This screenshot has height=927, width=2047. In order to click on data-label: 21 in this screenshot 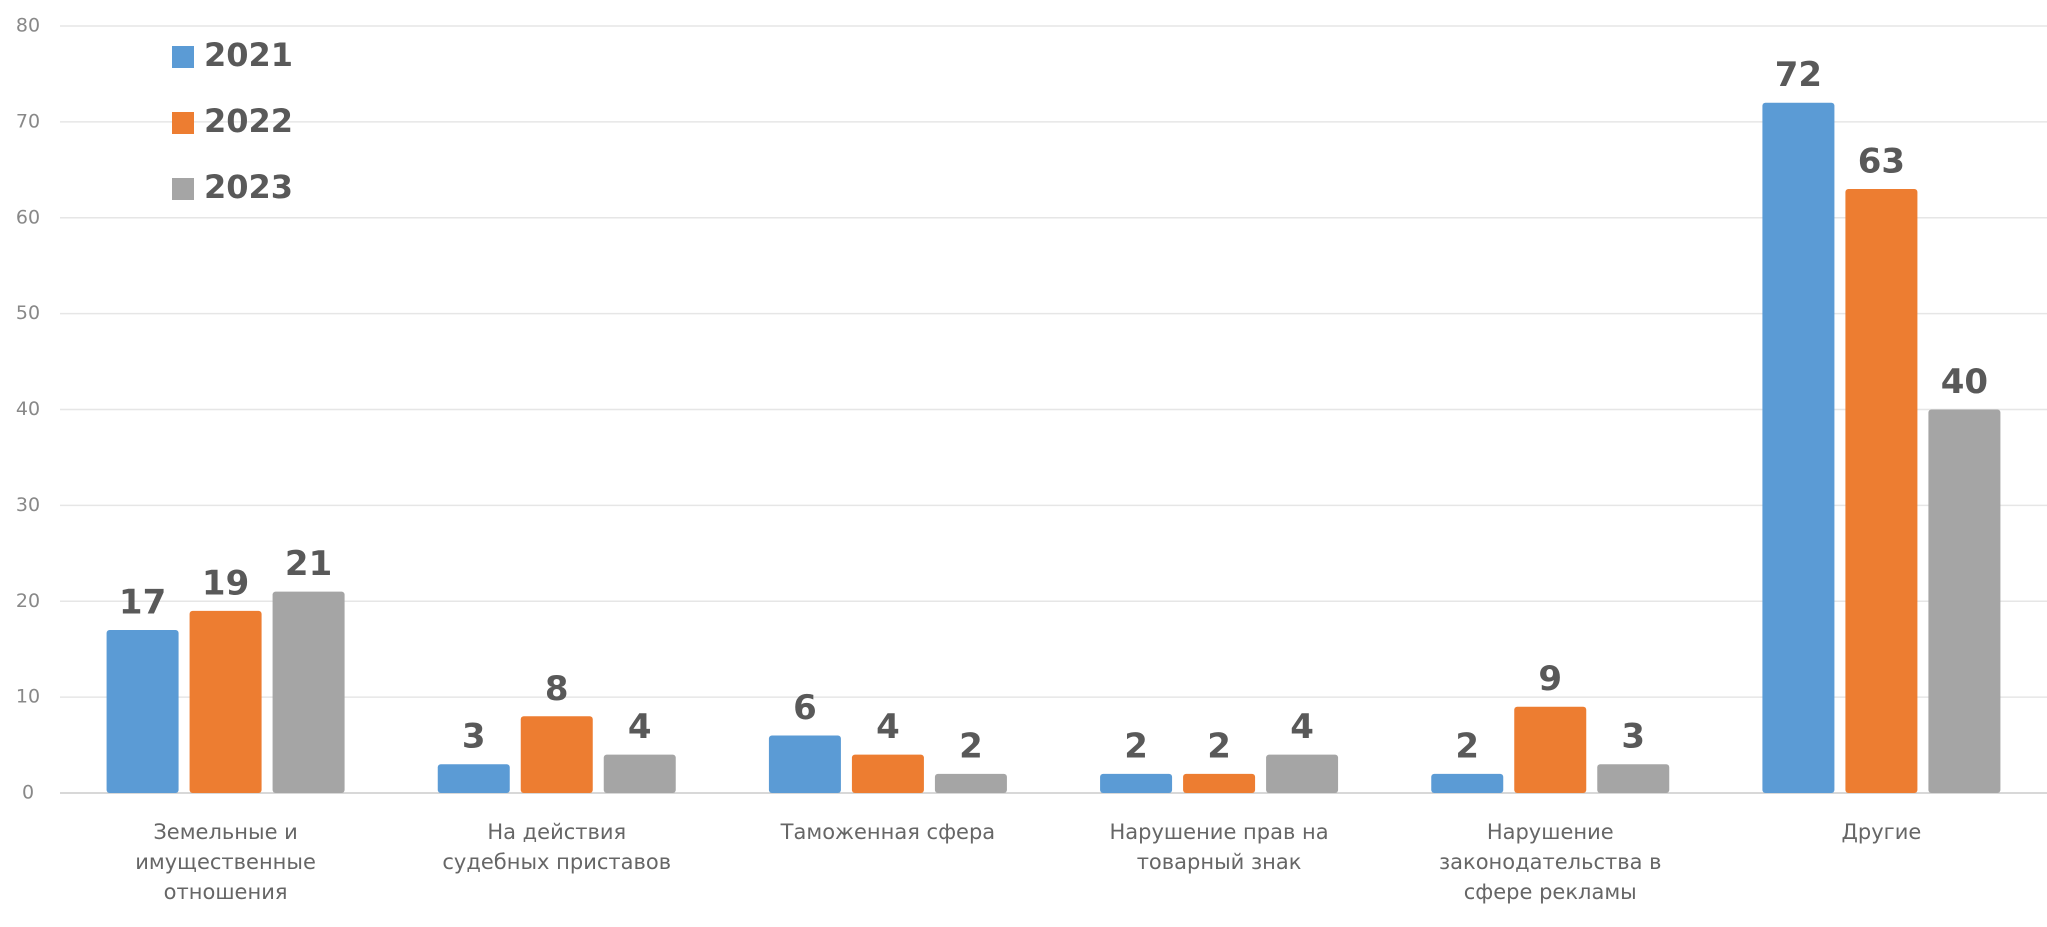, I will do `click(308, 564)`.